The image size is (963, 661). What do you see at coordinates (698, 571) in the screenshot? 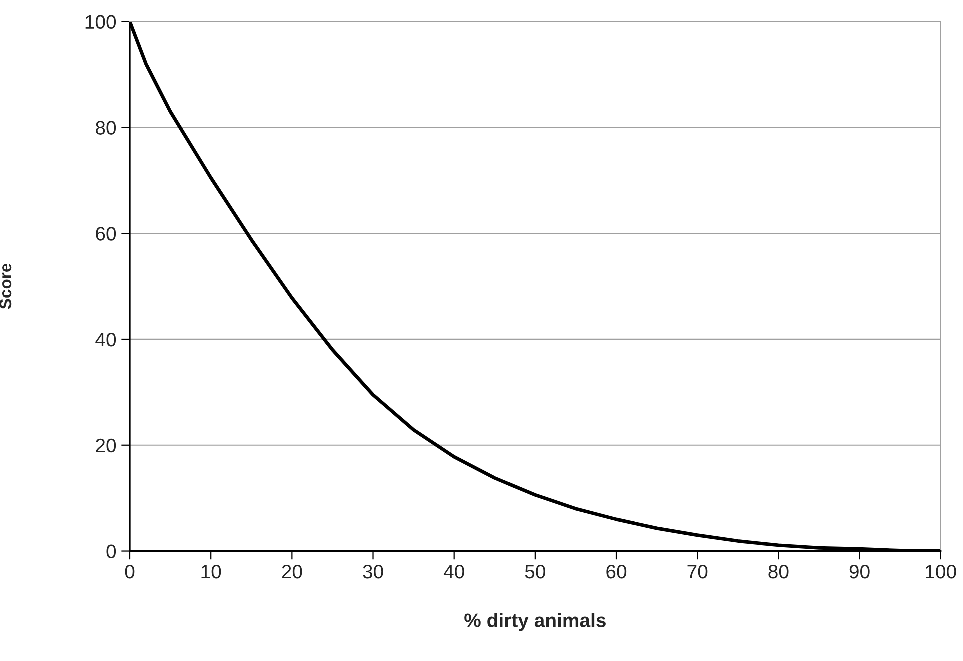
I see `x-tick-label: 70` at bounding box center [698, 571].